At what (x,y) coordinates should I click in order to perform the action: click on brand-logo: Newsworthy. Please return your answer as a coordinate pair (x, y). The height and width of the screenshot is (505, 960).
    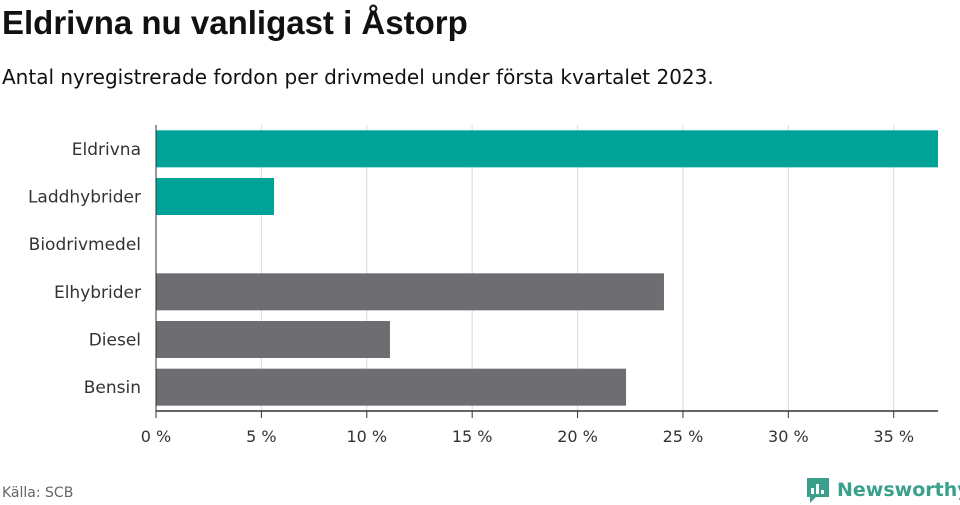
    Looking at the image, I should click on (882, 490).